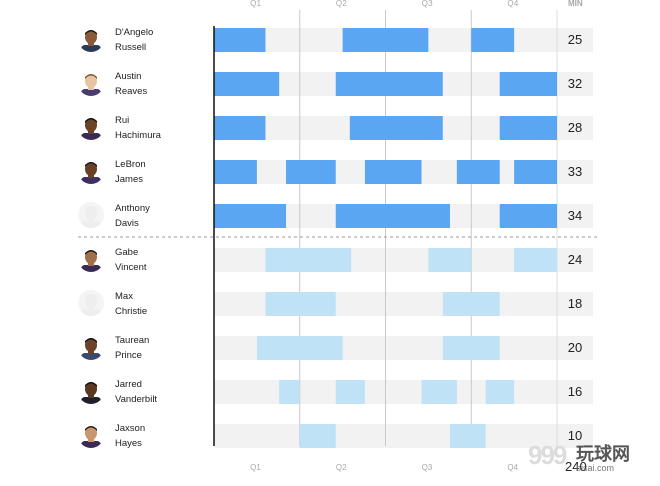 This screenshot has height=486, width=660. I want to click on player-minutes: 16, so click(575, 391).